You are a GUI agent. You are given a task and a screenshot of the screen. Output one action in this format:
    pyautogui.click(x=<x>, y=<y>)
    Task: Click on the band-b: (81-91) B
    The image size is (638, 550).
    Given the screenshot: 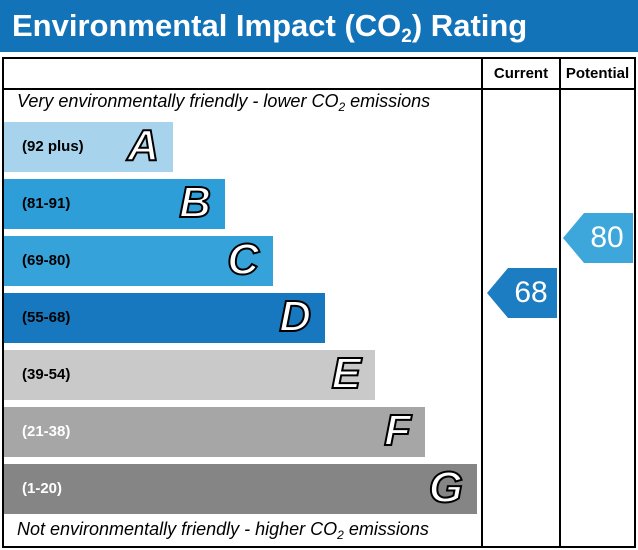 What is the action you would take?
    pyautogui.click(x=114, y=203)
    